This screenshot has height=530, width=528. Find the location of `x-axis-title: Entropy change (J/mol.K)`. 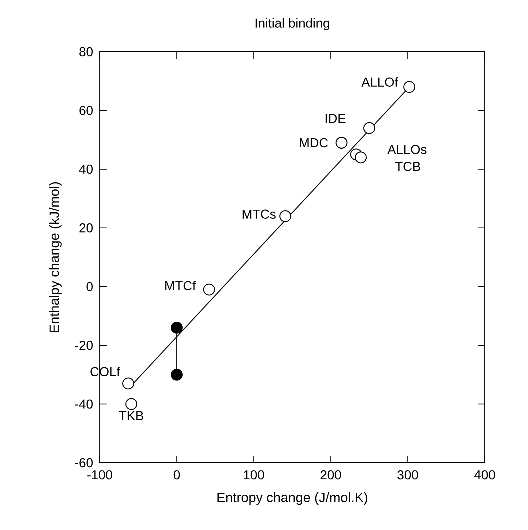

x-axis-title: Entropy change (J/mol.K) is located at coordinates (293, 499).